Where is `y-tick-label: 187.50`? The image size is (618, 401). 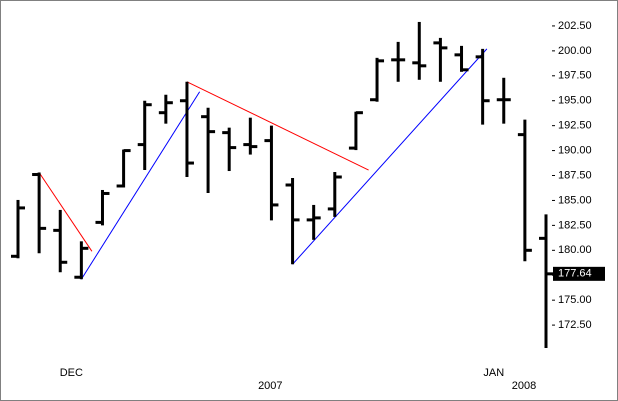 y-tick-label: 187.50 is located at coordinates (575, 175).